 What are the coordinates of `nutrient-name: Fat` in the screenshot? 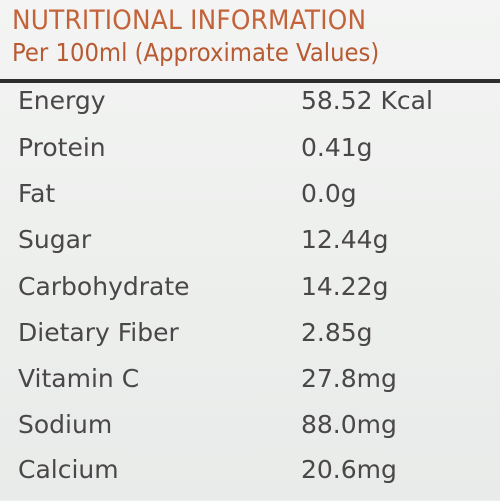 It's located at (37, 193).